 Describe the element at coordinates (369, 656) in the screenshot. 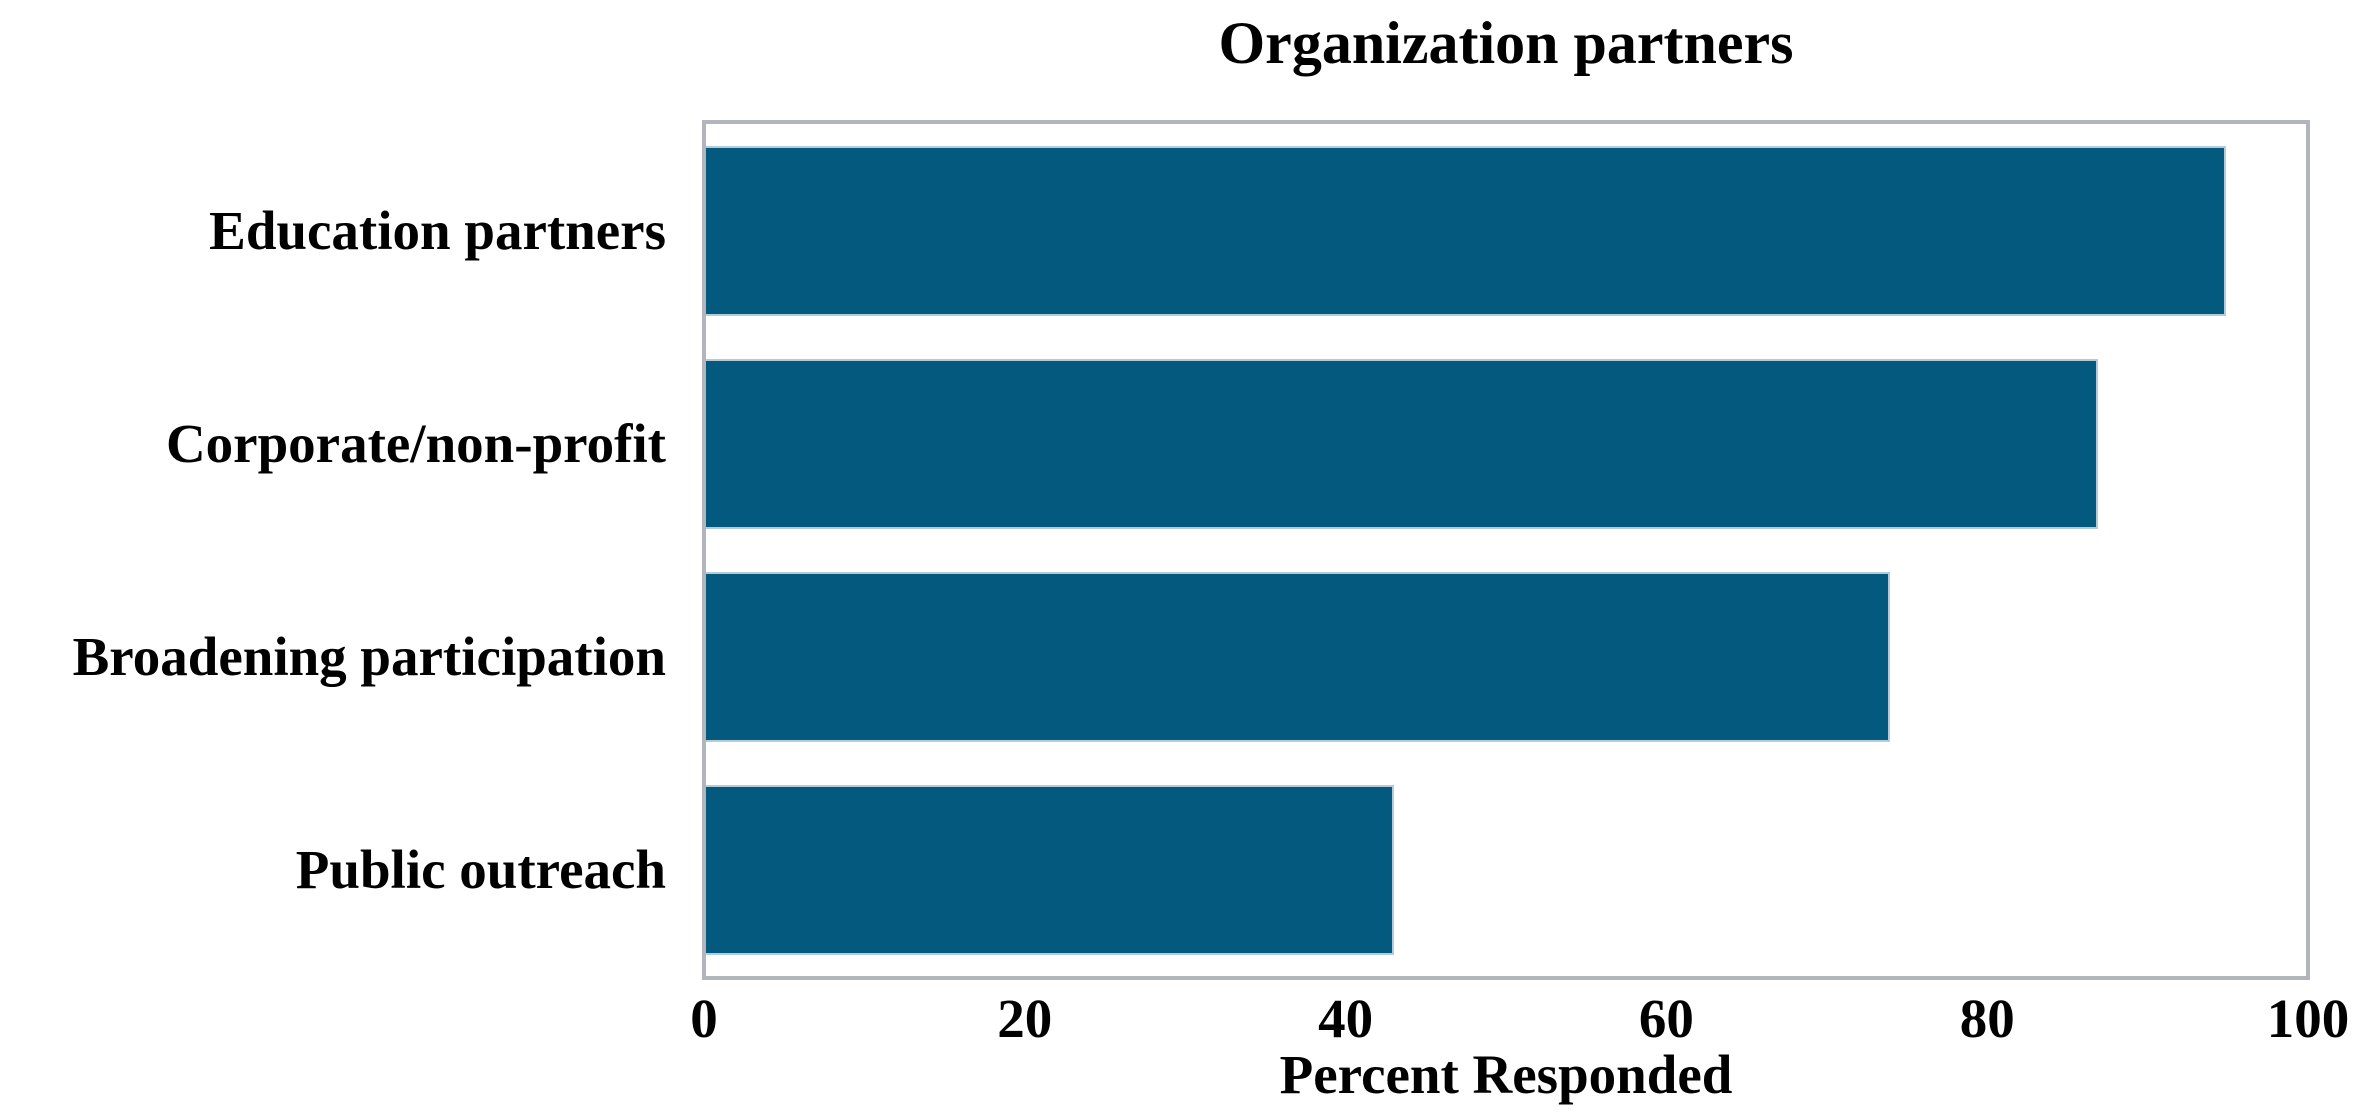

I see `category-label-broadening-participation: Broadening participation` at that location.